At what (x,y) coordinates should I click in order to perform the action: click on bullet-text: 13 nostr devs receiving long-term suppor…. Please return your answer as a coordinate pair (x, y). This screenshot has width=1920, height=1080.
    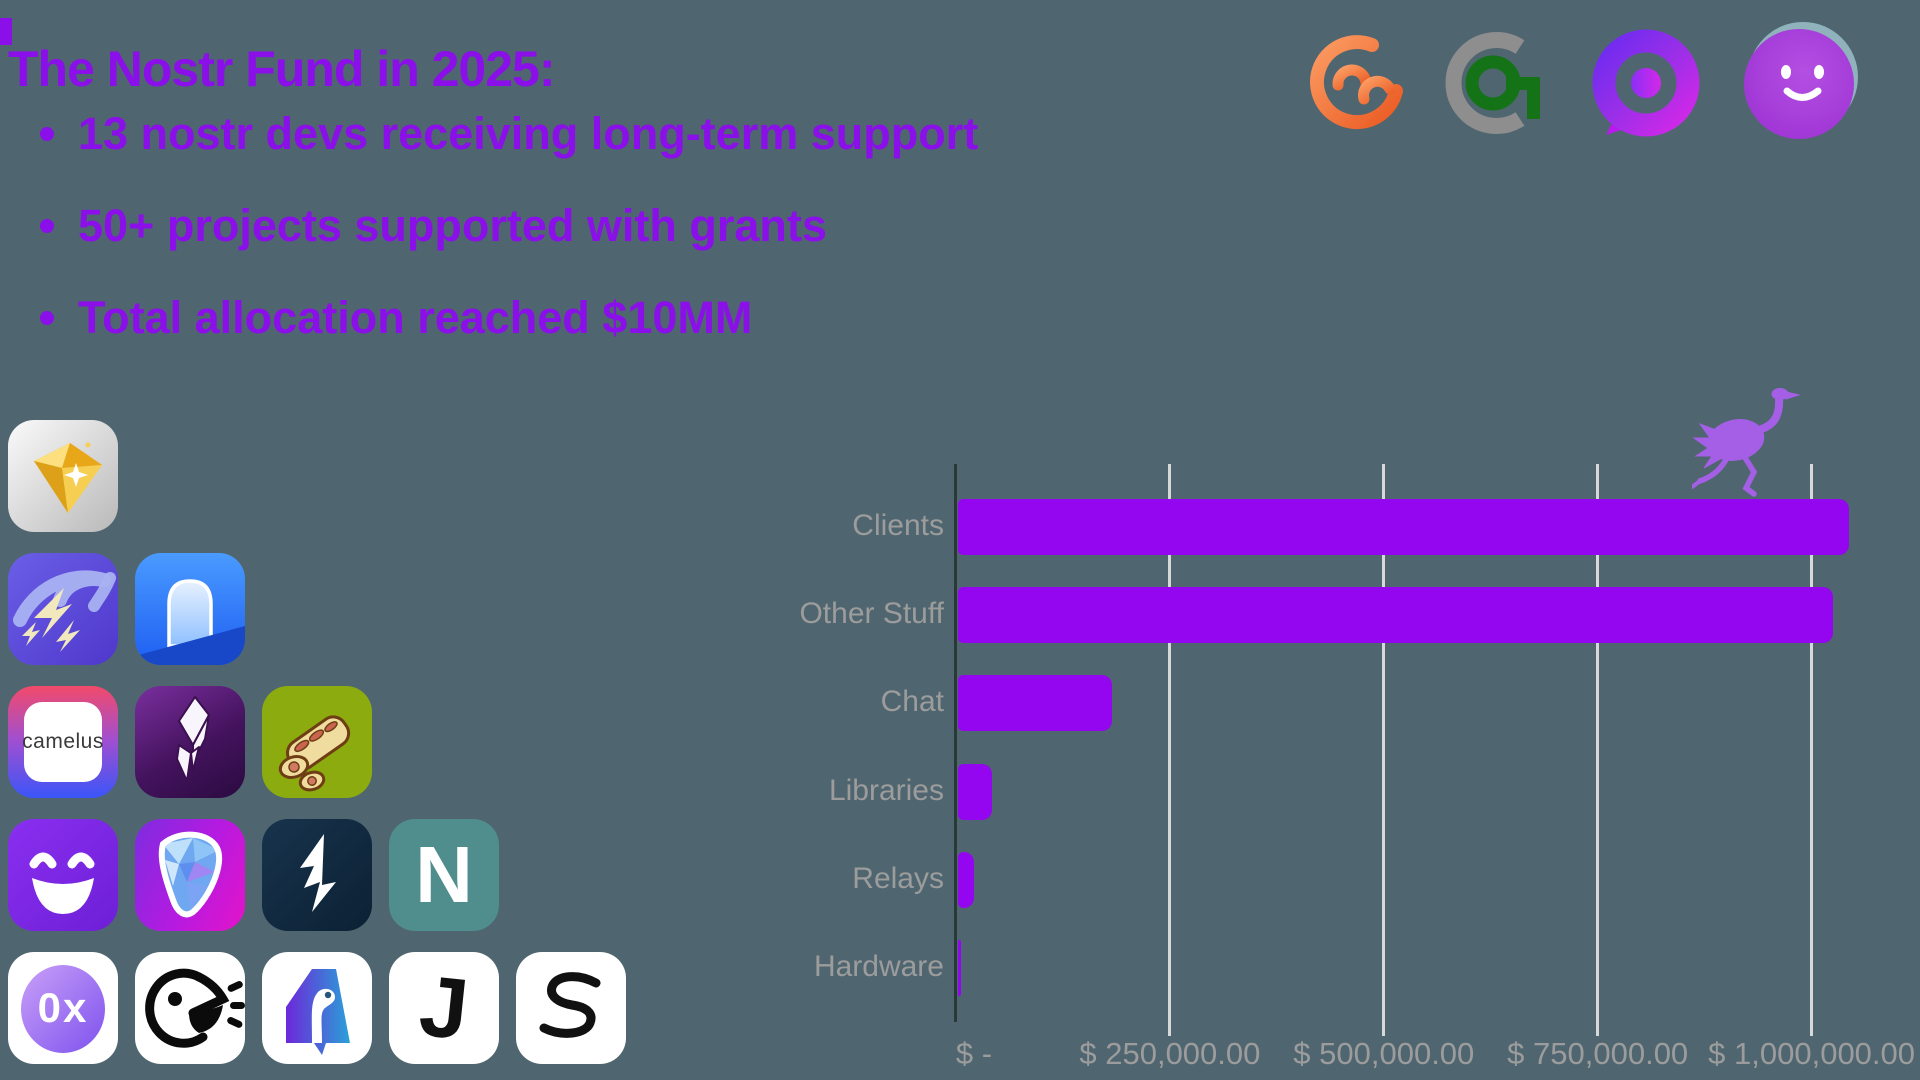
    Looking at the image, I should click on (528, 133).